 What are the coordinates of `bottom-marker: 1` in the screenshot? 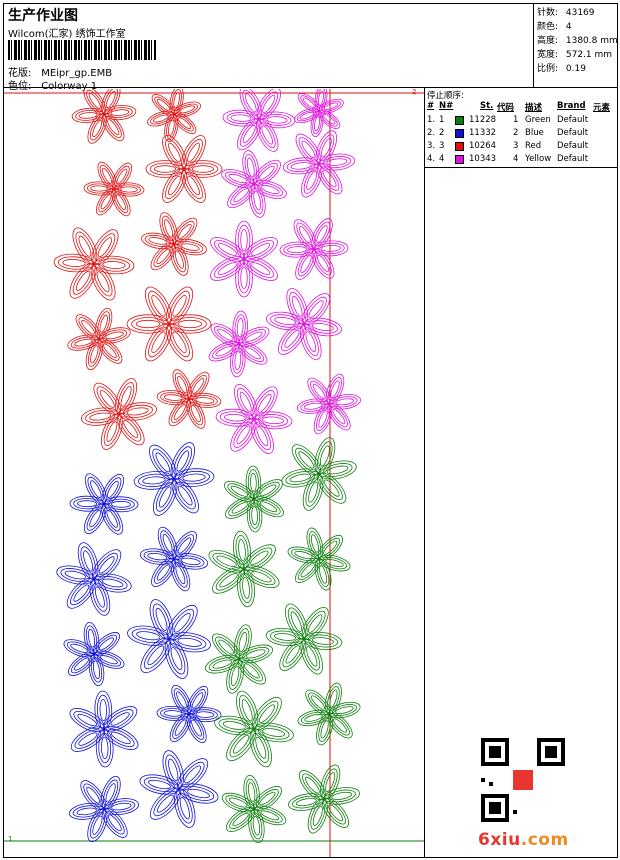 It's located at (10, 839).